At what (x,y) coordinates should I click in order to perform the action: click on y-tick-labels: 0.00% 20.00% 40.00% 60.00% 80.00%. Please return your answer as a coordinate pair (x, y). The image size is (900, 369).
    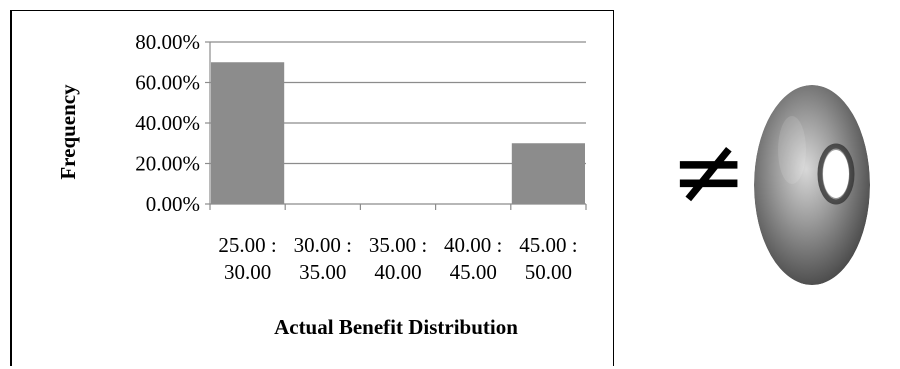
    Looking at the image, I should click on (167, 123).